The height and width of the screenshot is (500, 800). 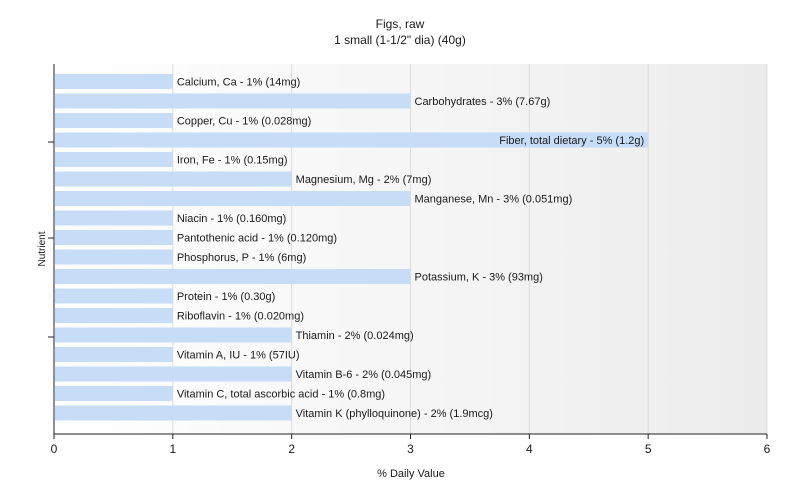 What do you see at coordinates (238, 356) in the screenshot?
I see `bar-label: Vitamin A, IU - 1% (57IU)` at bounding box center [238, 356].